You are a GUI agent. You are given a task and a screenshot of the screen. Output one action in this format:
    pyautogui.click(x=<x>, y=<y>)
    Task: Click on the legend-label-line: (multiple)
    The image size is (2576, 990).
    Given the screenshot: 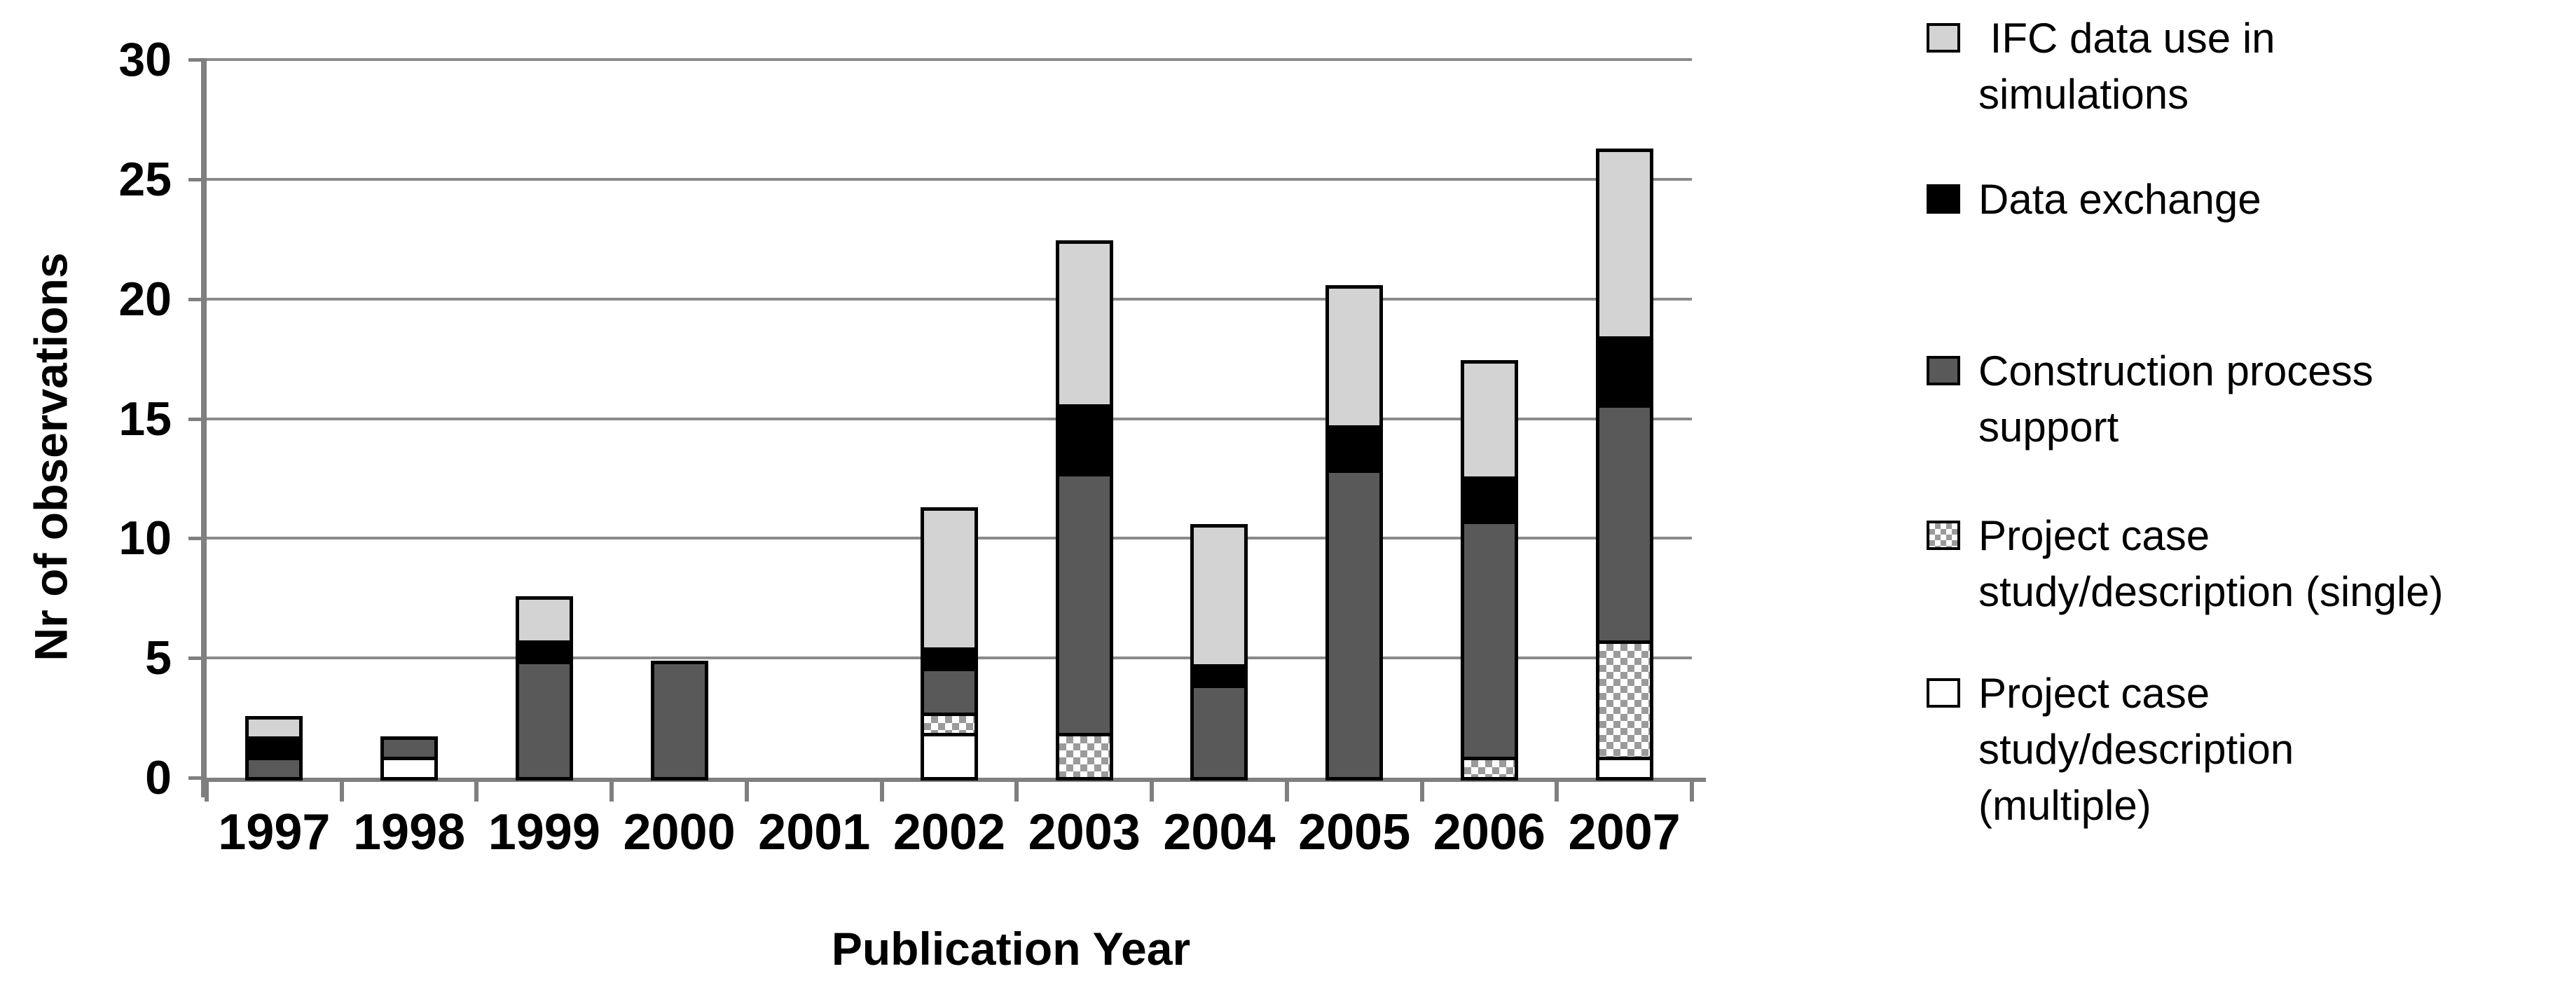 What is the action you would take?
    pyautogui.click(x=2064, y=805)
    